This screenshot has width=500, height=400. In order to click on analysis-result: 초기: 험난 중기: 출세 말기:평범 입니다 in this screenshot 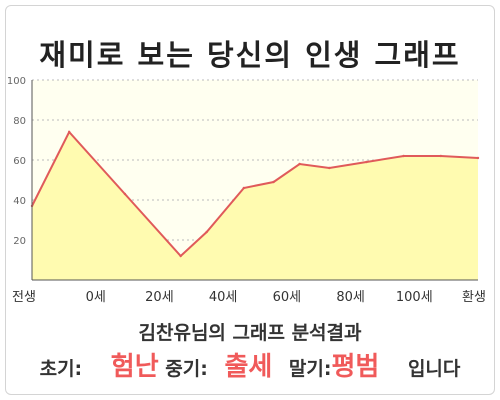, I will do `click(250, 364)`.